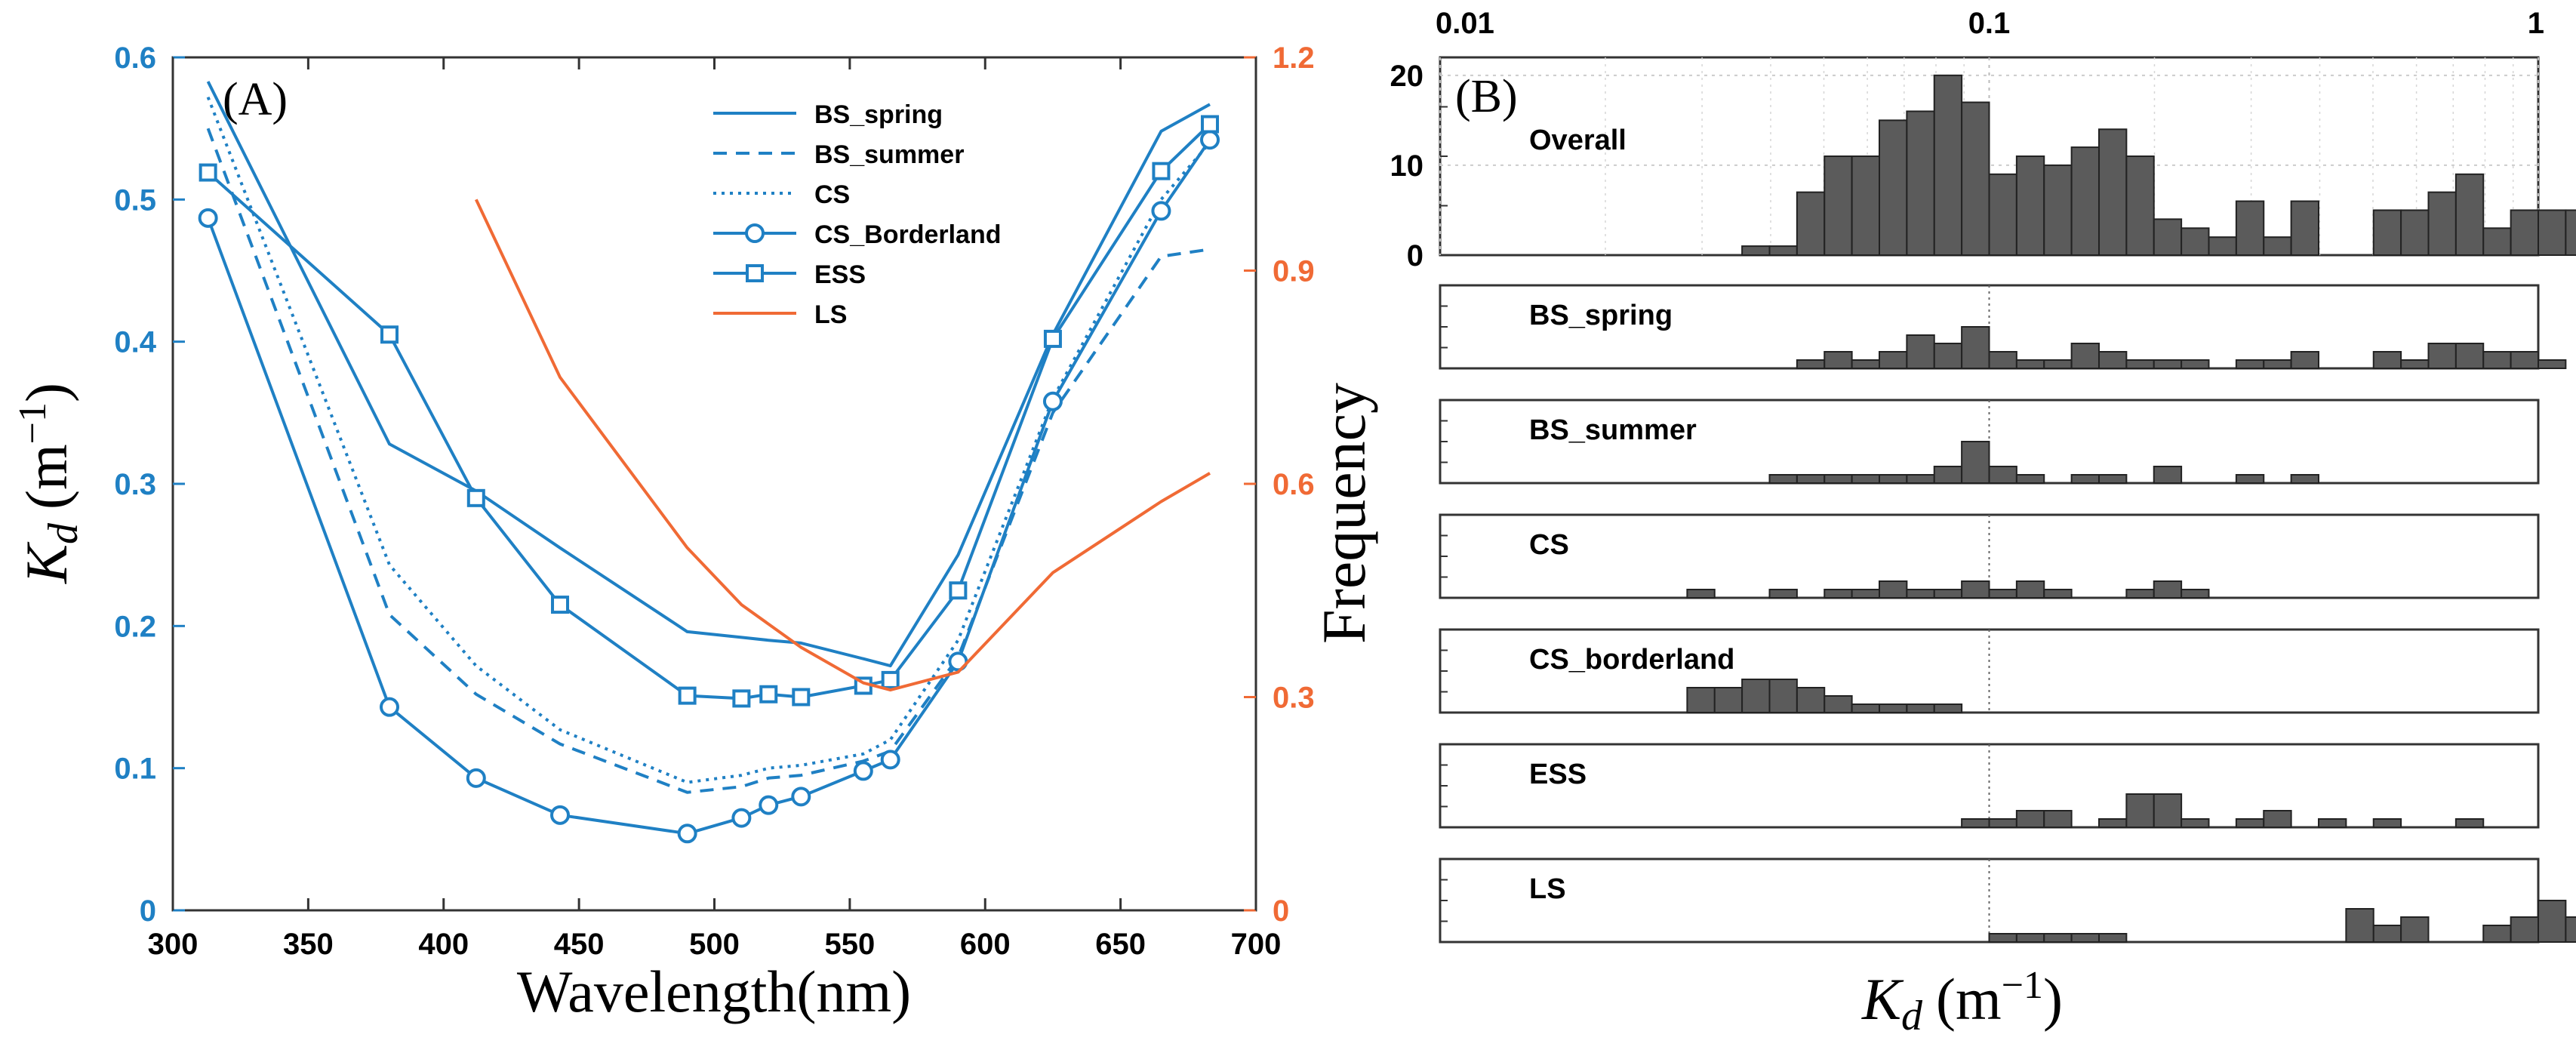  What do you see at coordinates (714, 991) in the screenshot?
I see `panel-a-xlabel: Wavelength(nm)` at bounding box center [714, 991].